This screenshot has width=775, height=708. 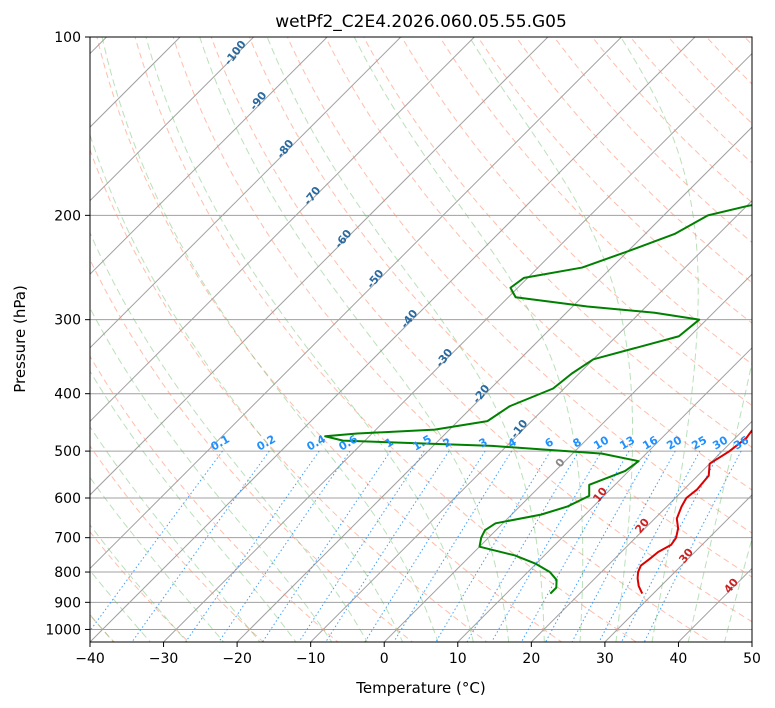 What do you see at coordinates (311, 659) in the screenshot?
I see `x-tick-label: −10` at bounding box center [311, 659].